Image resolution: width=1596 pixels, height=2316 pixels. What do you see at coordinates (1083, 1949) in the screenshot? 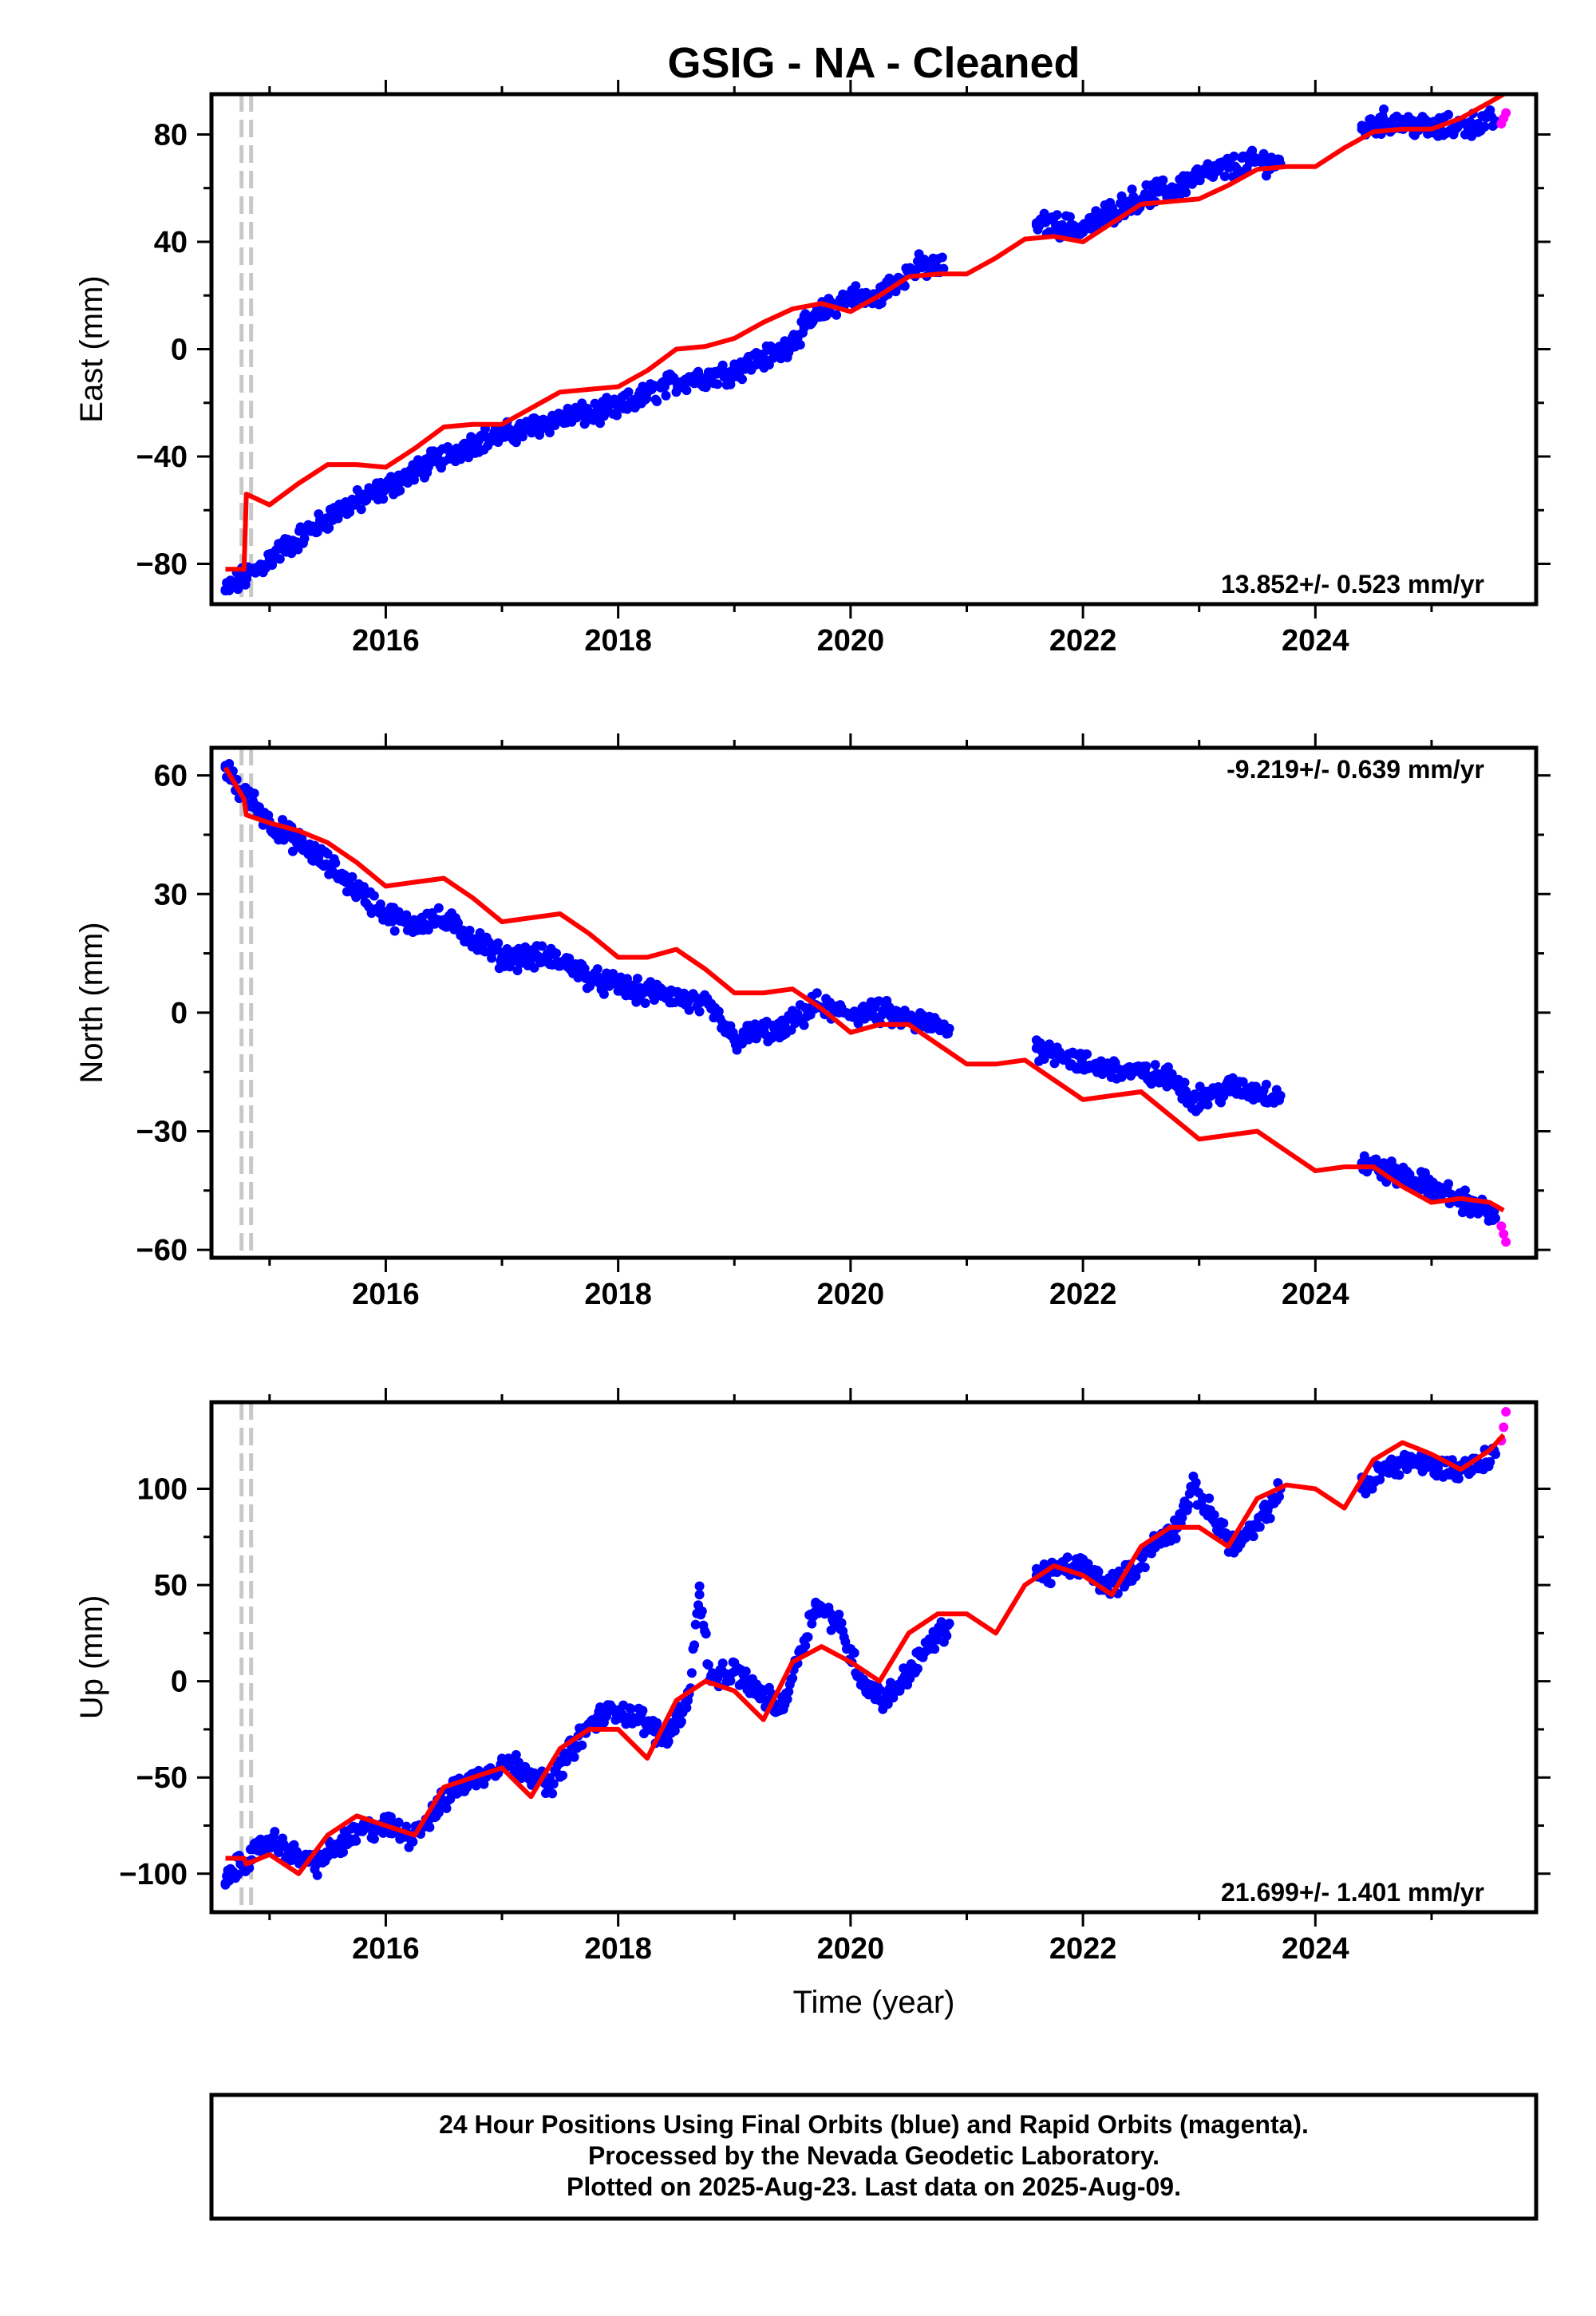
I see `up-x-tick-label: 2022` at bounding box center [1083, 1949].